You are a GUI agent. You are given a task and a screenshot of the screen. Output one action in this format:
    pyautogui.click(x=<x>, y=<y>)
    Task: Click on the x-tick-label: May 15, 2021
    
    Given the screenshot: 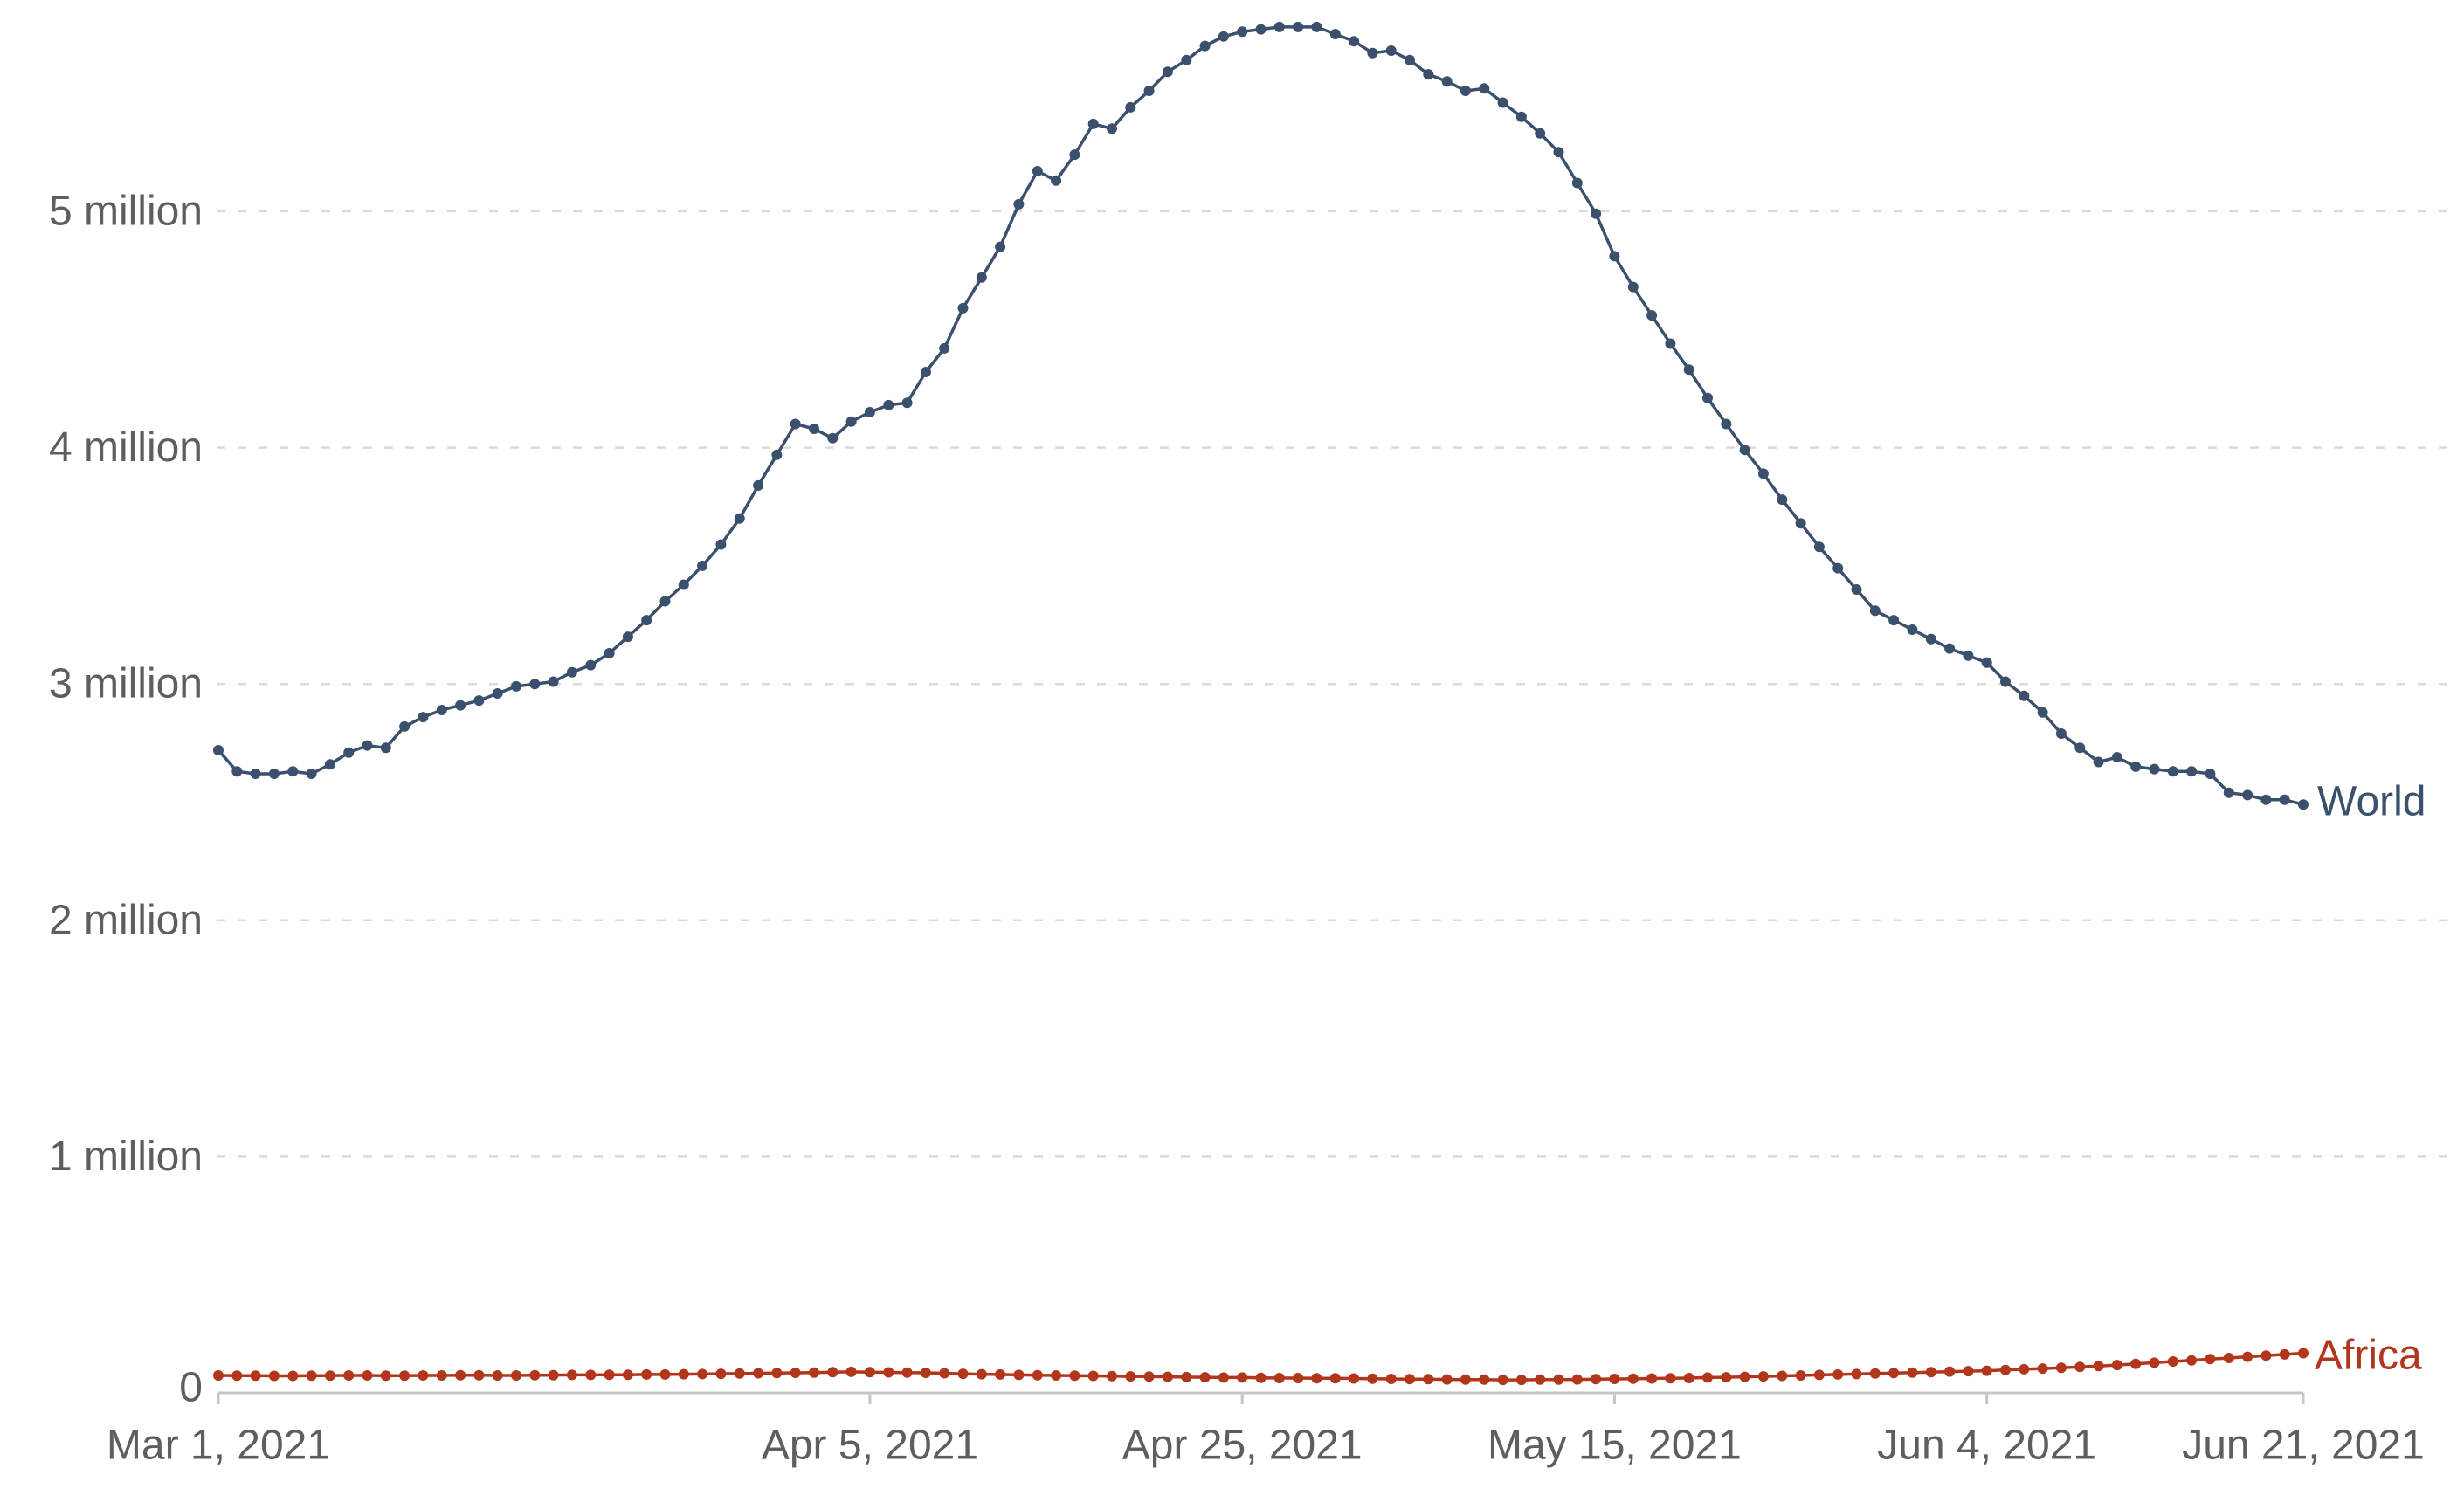 What is the action you would take?
    pyautogui.click(x=1614, y=1446)
    